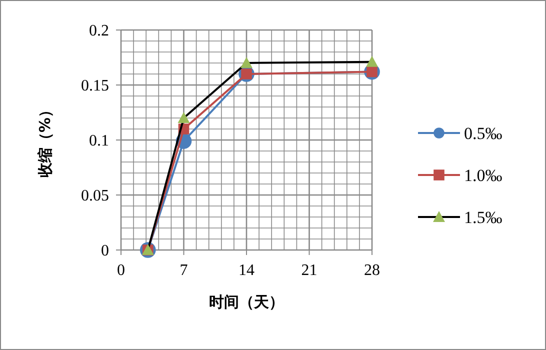 The image size is (546, 350). I want to click on legend-label: 0.5‰, so click(483, 133).